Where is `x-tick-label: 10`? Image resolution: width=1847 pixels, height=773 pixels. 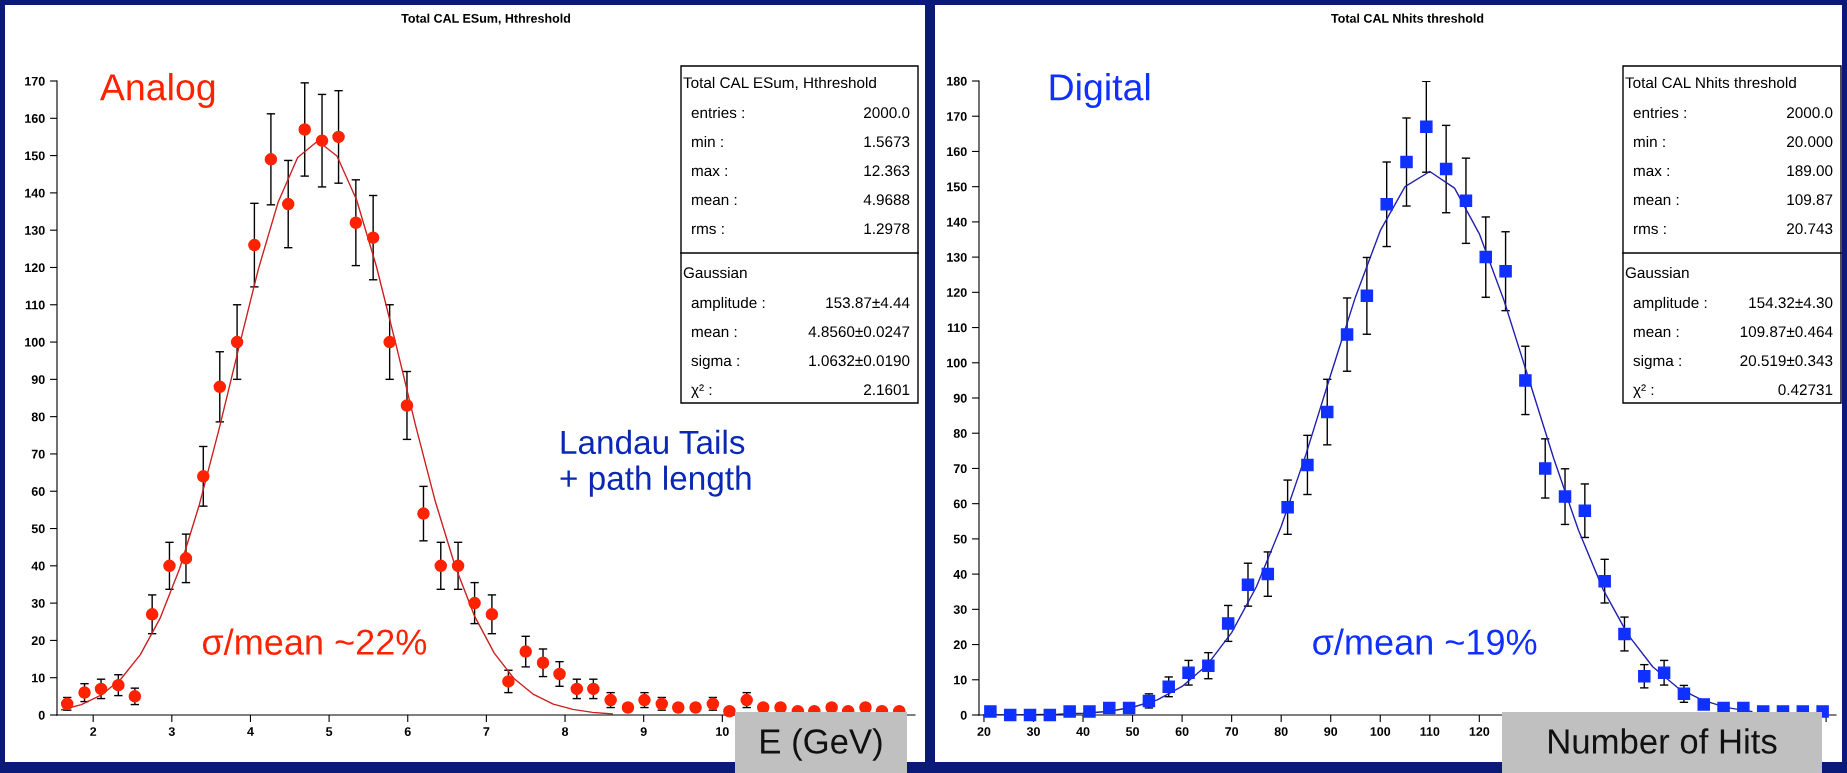
x-tick-label: 10 is located at coordinates (722, 731).